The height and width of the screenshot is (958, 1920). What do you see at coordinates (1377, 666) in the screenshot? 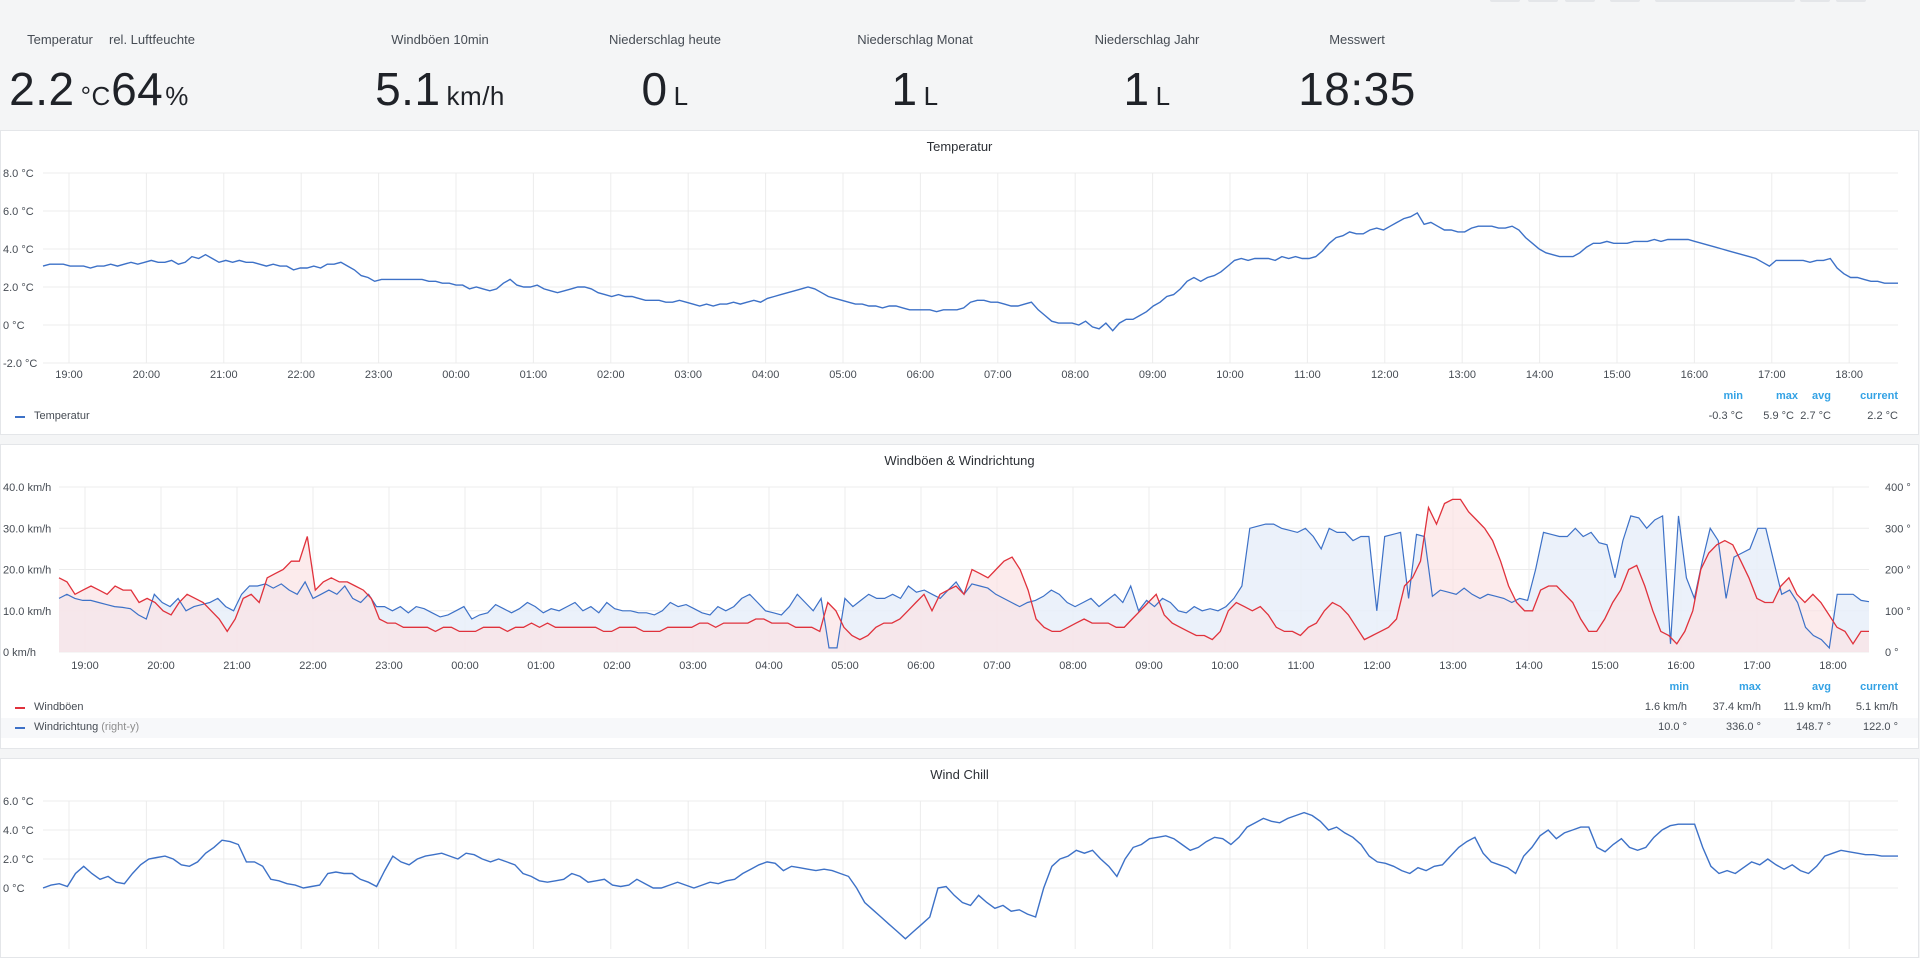
I see `x-tick-label: 12:00` at bounding box center [1377, 666].